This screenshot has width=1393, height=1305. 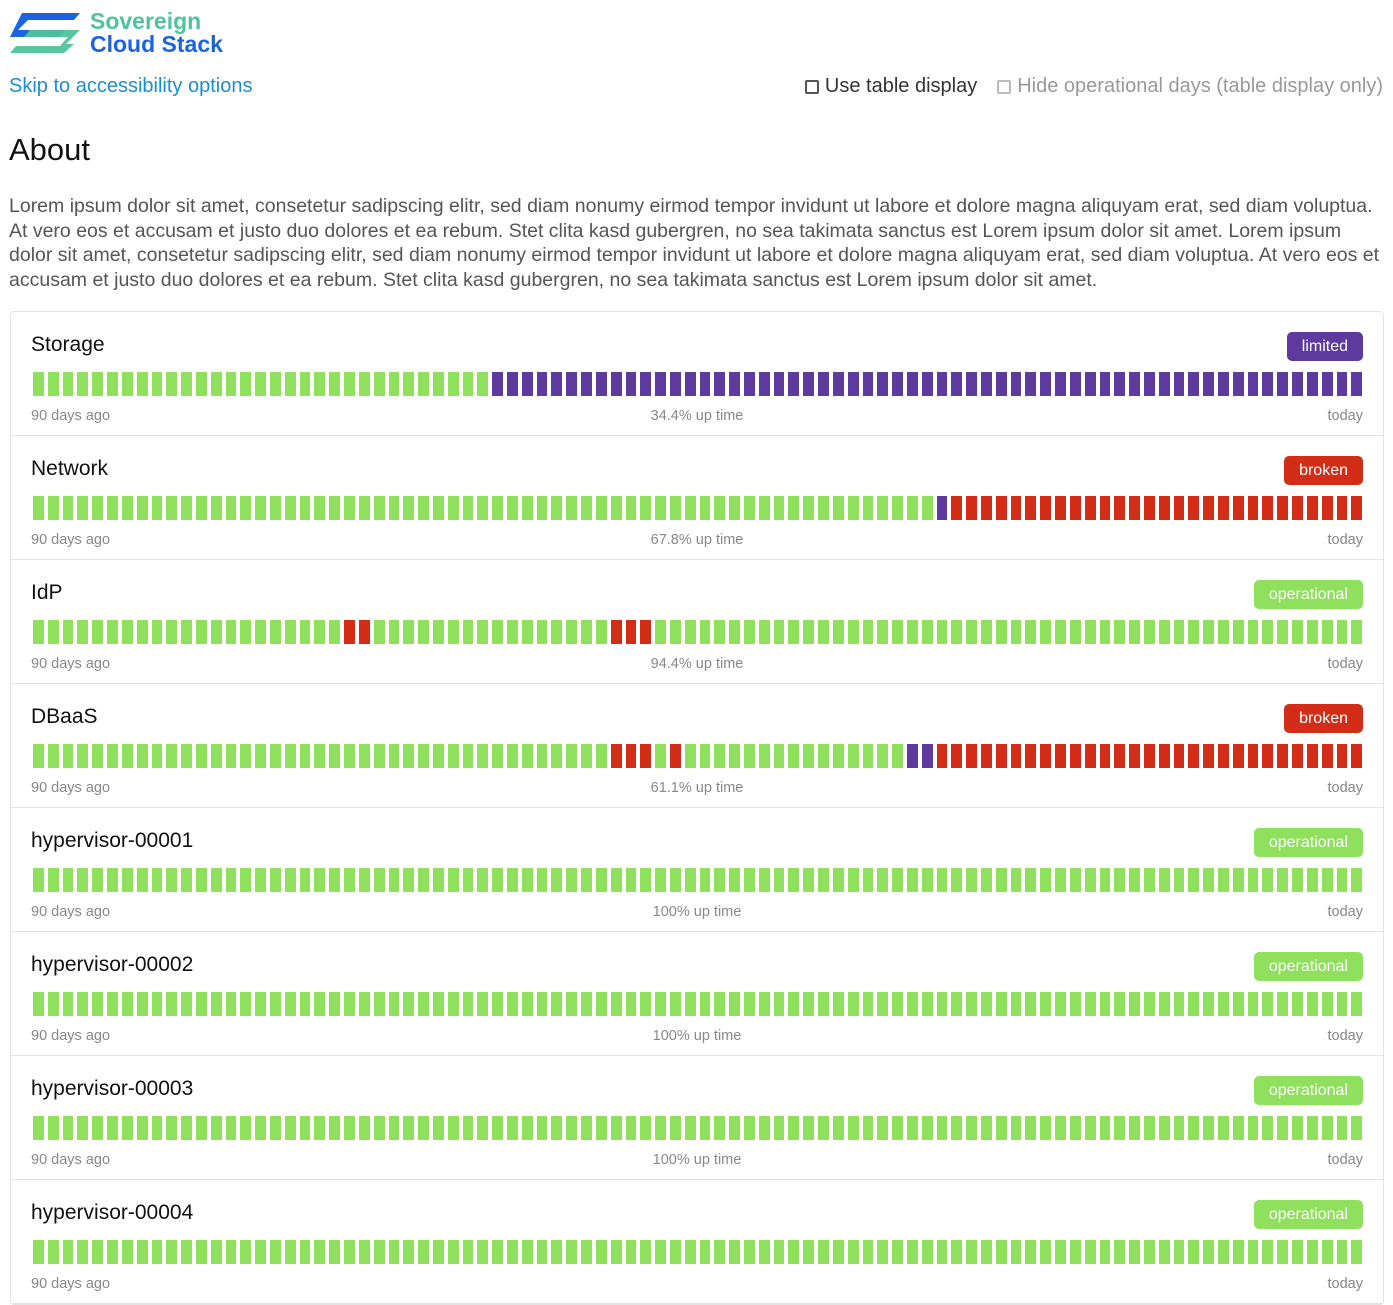 I want to click on use-table-display-option: Use table display, so click(x=890, y=86).